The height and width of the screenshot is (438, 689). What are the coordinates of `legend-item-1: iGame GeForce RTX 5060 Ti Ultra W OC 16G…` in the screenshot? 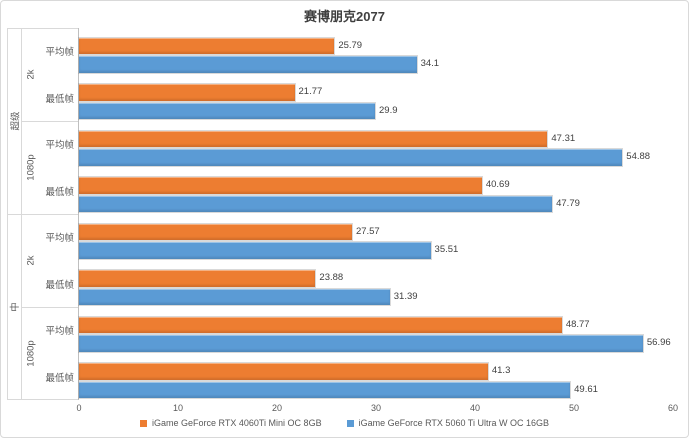 It's located at (447, 423).